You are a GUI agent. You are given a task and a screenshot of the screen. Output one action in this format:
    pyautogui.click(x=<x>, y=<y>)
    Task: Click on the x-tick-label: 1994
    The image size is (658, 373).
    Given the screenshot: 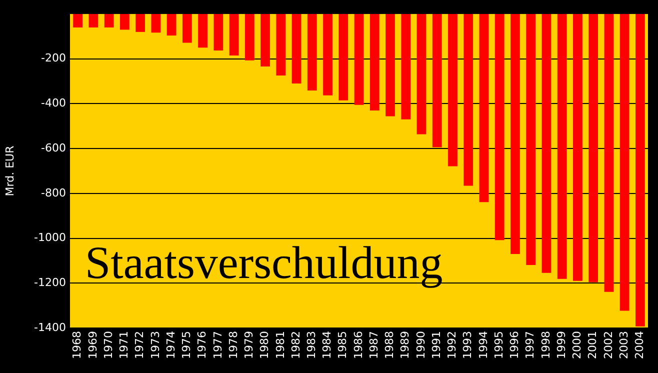 What is the action you would take?
    pyautogui.click(x=483, y=345)
    